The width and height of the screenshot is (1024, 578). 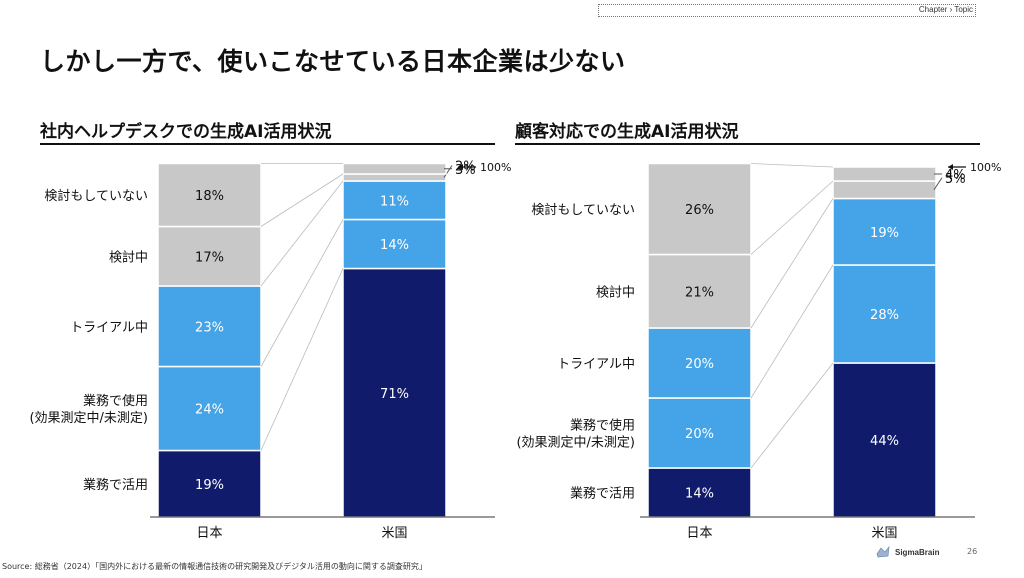 I want to click on data-label: 23%, so click(x=209, y=327).